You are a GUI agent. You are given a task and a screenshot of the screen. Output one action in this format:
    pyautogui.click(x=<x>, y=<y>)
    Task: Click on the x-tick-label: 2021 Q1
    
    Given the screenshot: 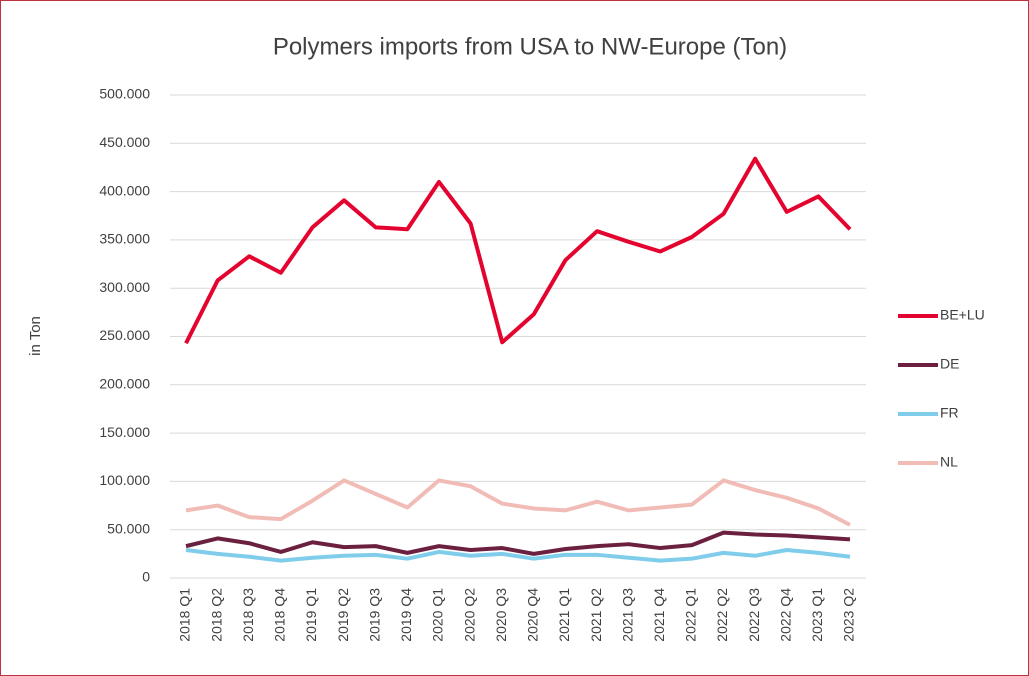 What is the action you would take?
    pyautogui.click(x=564, y=615)
    